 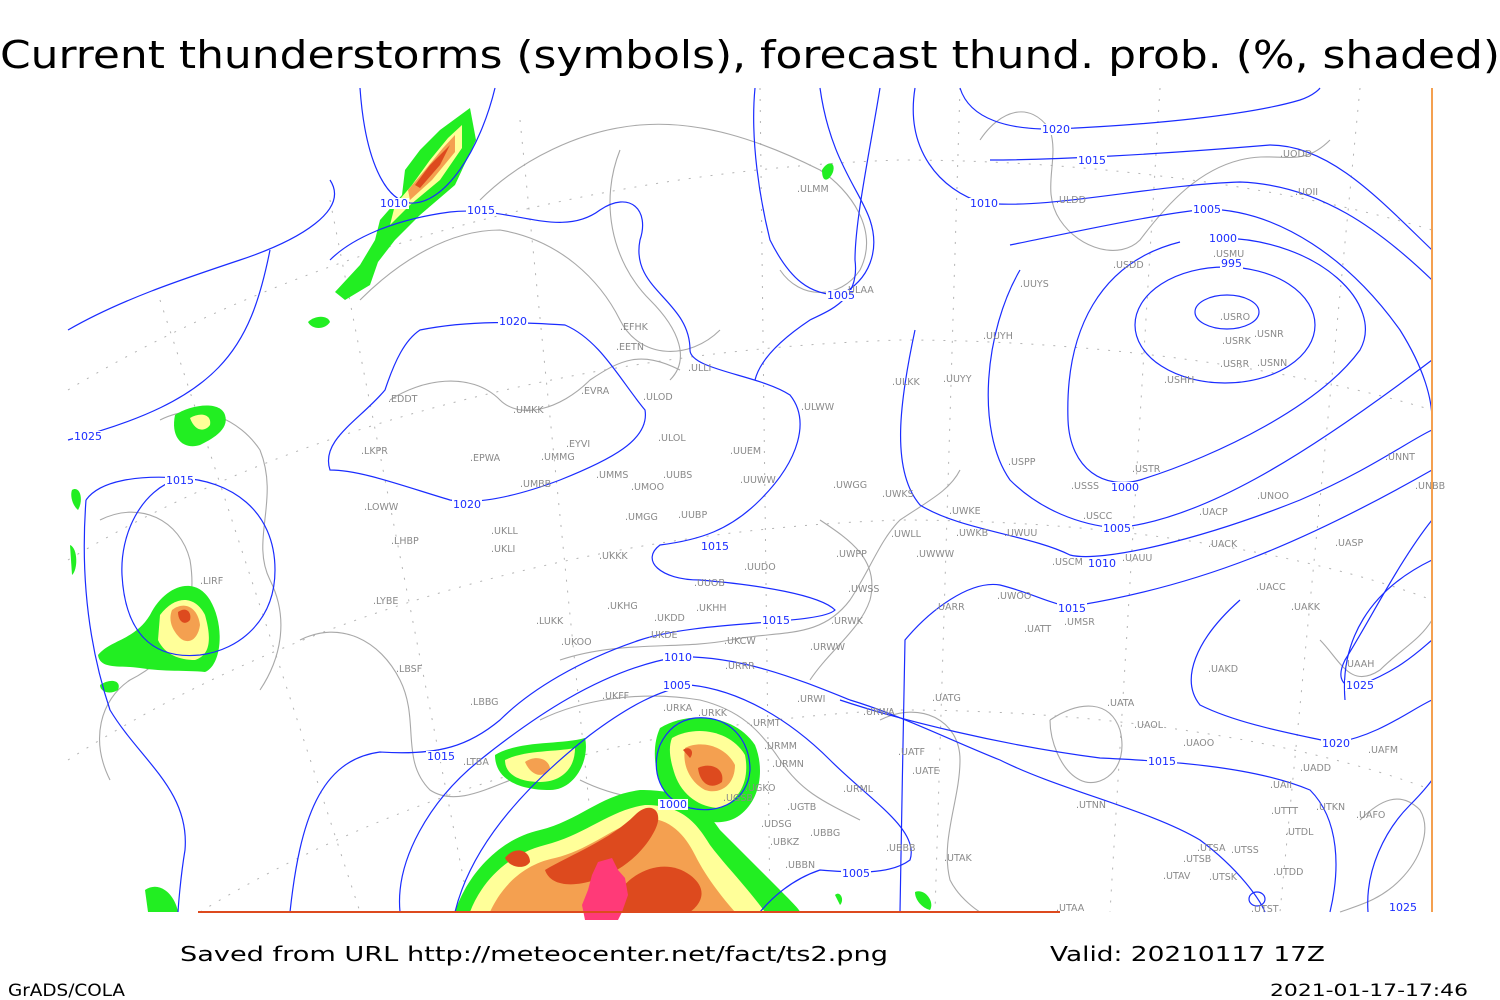 I want to click on station-label: .UKLL, so click(x=504, y=531).